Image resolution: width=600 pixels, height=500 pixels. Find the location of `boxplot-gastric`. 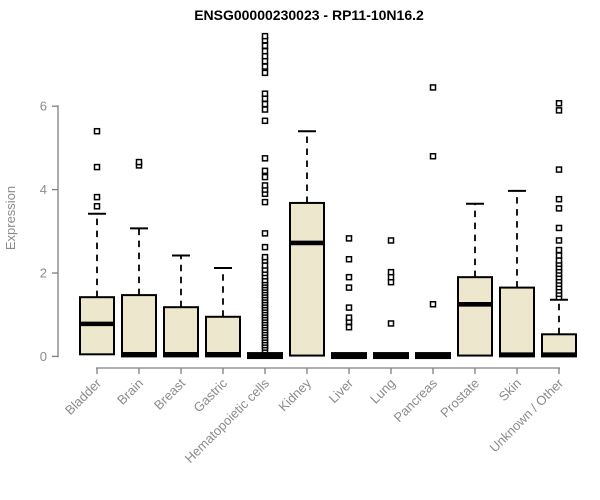

boxplot-gastric is located at coordinates (223, 312).